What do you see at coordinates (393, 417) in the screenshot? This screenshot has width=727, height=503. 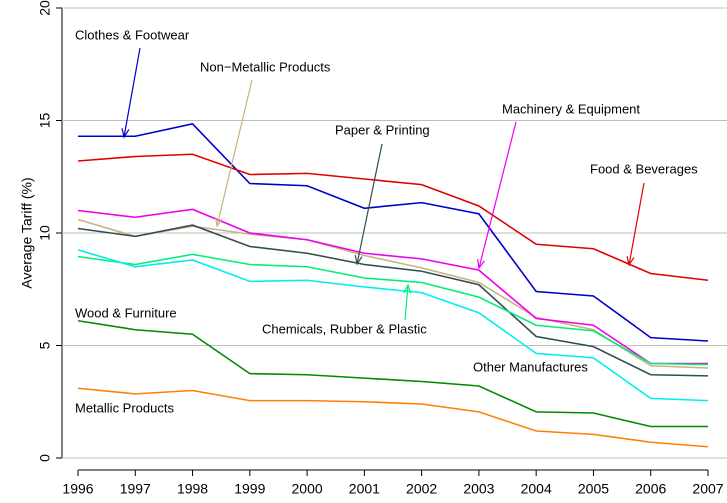 I see `series-line` at bounding box center [393, 417].